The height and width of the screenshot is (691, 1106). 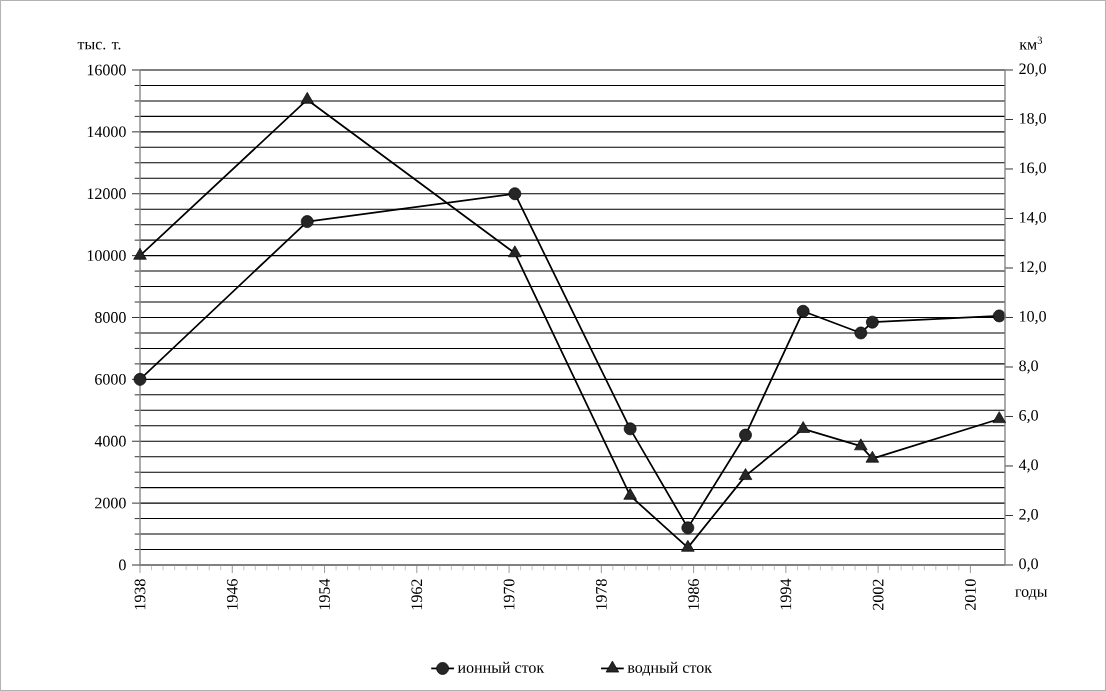 What do you see at coordinates (1033, 218) in the screenshot?
I see `y2-tick-label: 14,0` at bounding box center [1033, 218].